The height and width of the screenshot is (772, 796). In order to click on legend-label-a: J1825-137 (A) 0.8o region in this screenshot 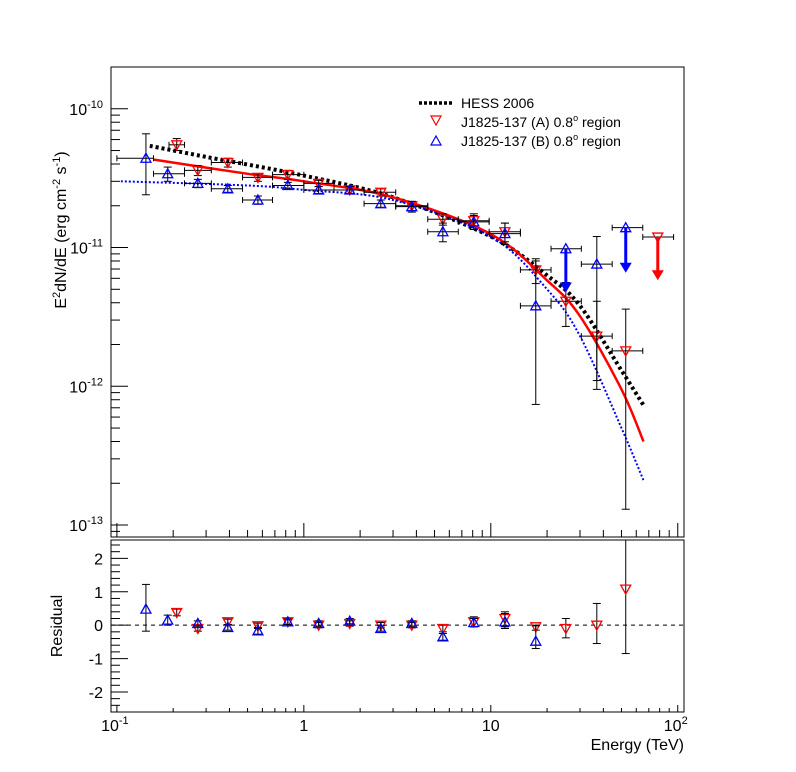, I will do `click(541, 121)`.